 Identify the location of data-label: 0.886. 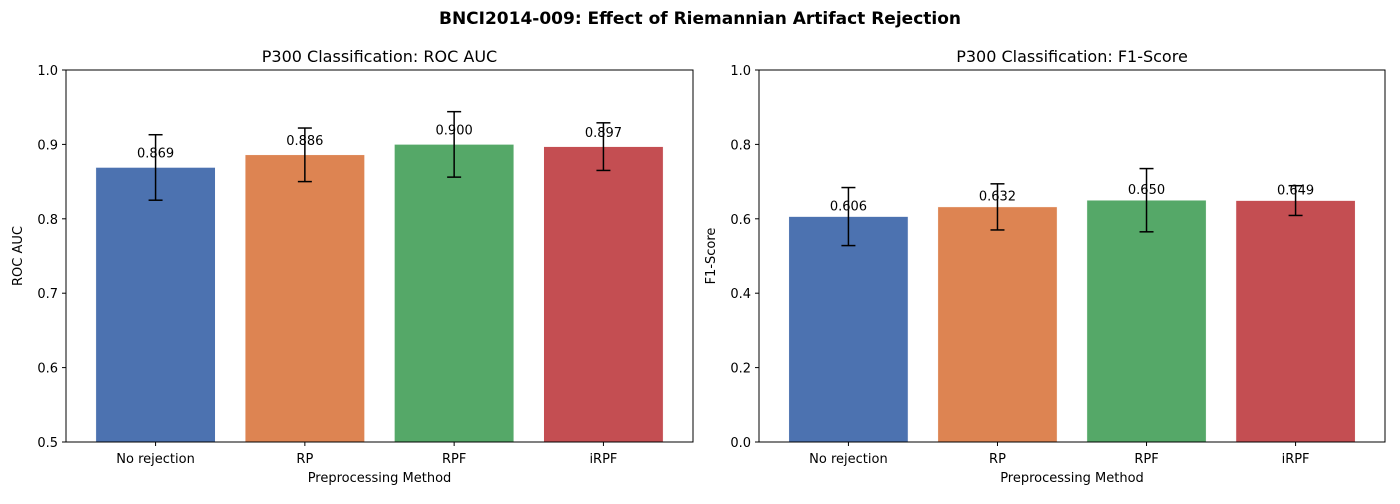
(304, 141).